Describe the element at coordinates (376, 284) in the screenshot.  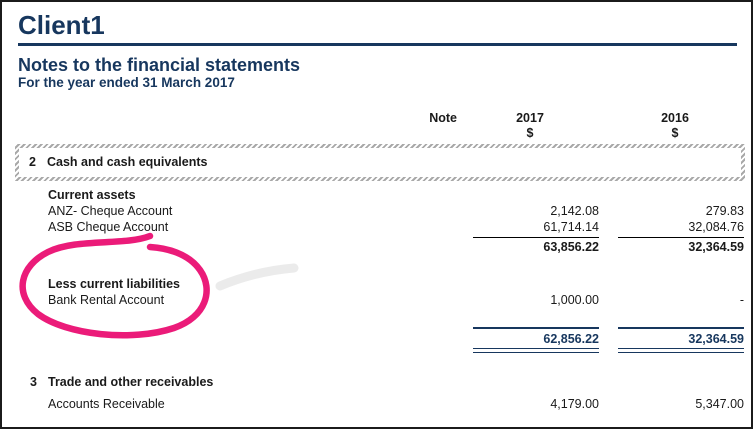
I see `group-header-row: Less current liabilities` at that location.